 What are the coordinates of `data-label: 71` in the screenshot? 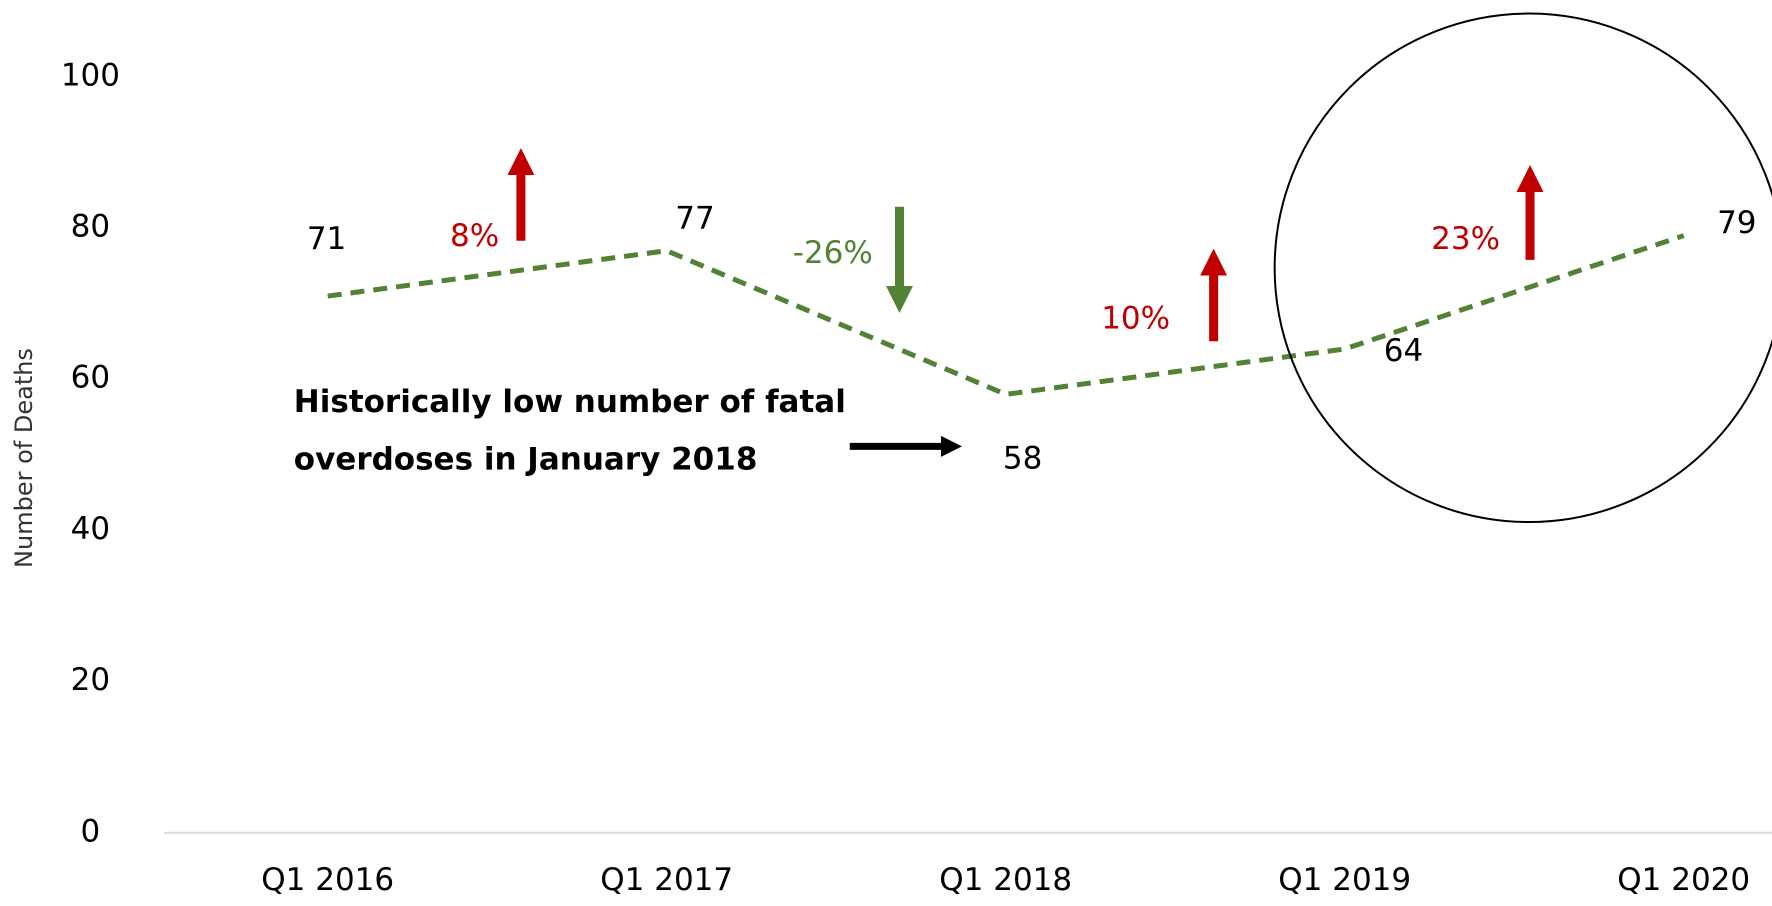 It's located at (326, 239).